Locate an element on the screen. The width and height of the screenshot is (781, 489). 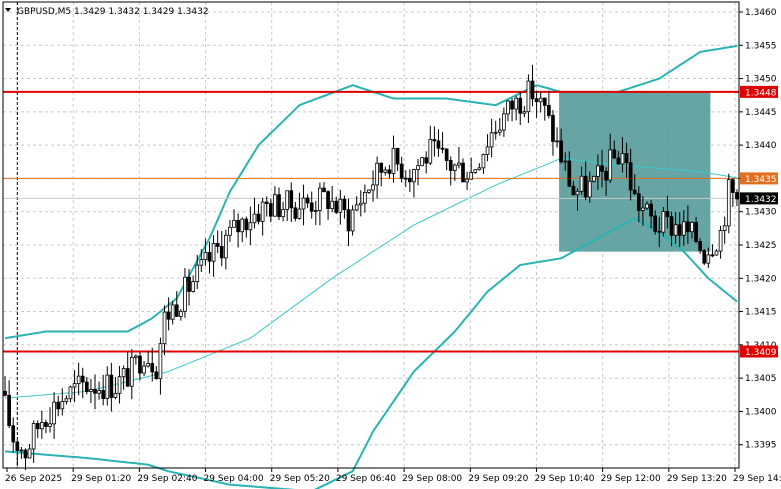
y-tick-label: 1.3405 is located at coordinates (761, 379).